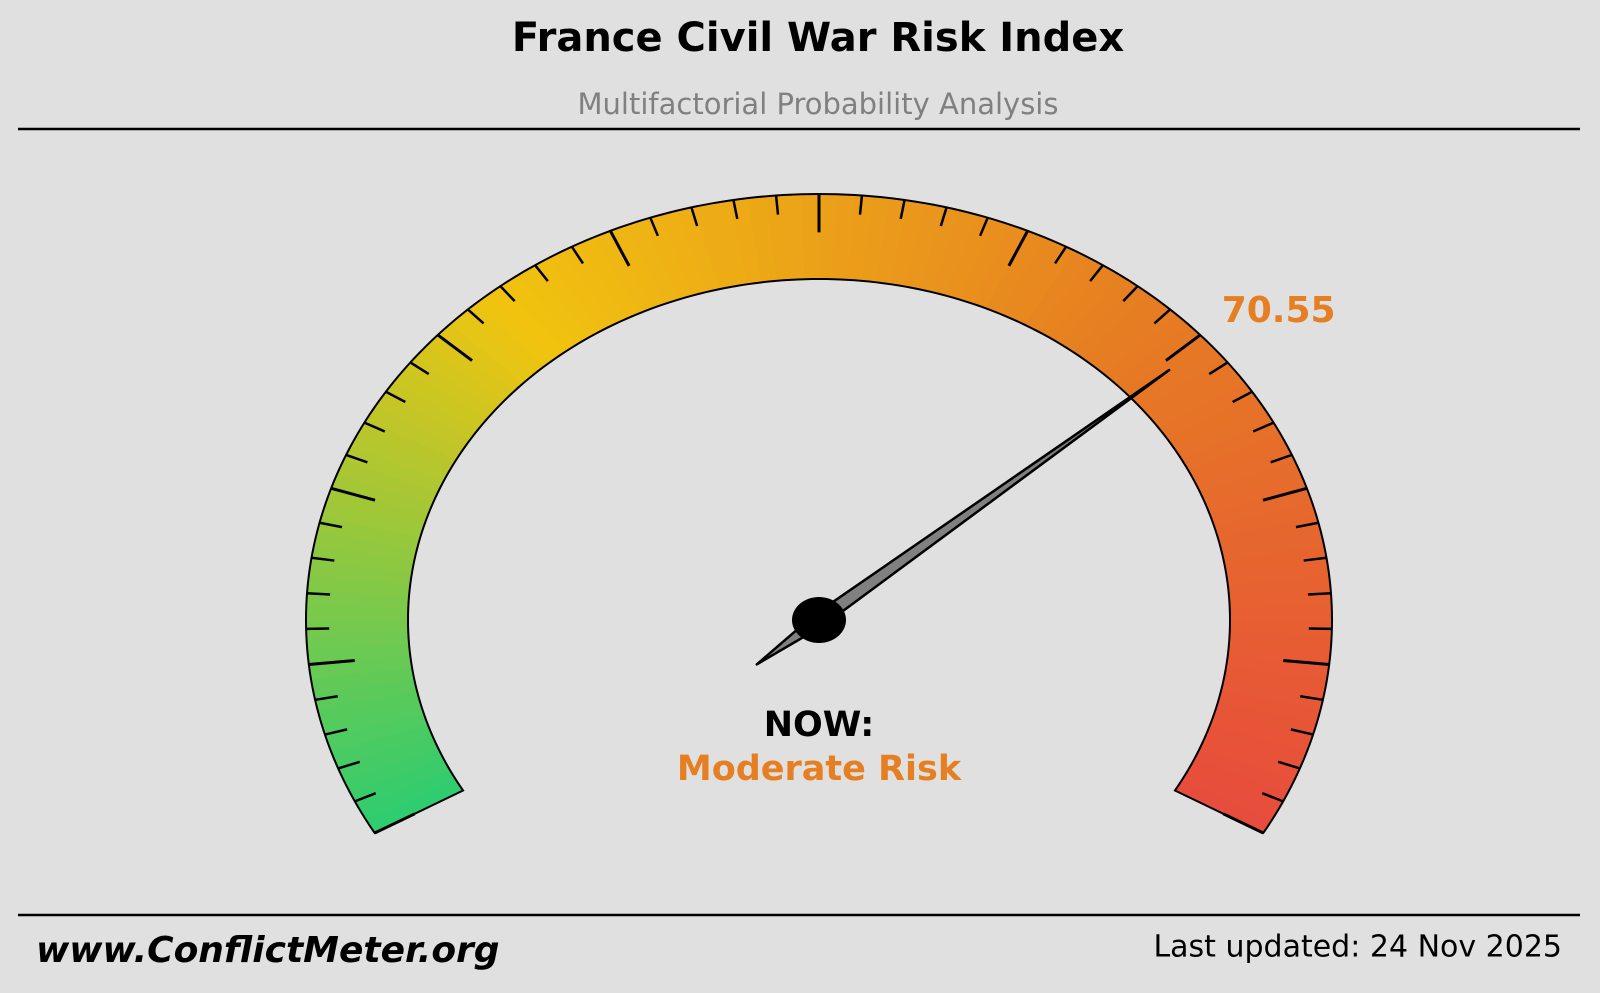  Describe the element at coordinates (819, 769) in the screenshot. I see `status: Moderate Risk` at that location.